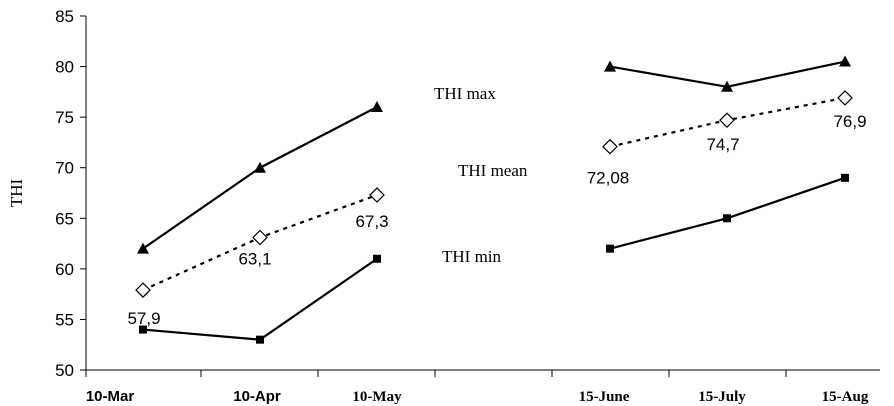 This screenshot has width=894, height=406. I want to click on y-tick-label: 60, so click(64, 269).